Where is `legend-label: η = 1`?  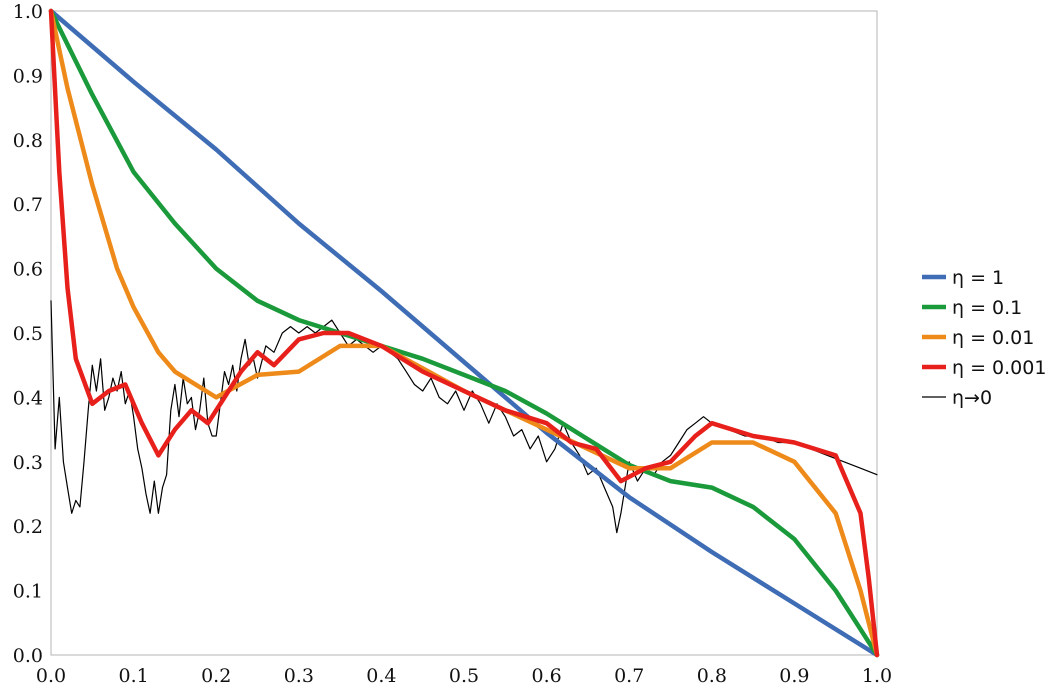 legend-label: η = 1 is located at coordinates (978, 278).